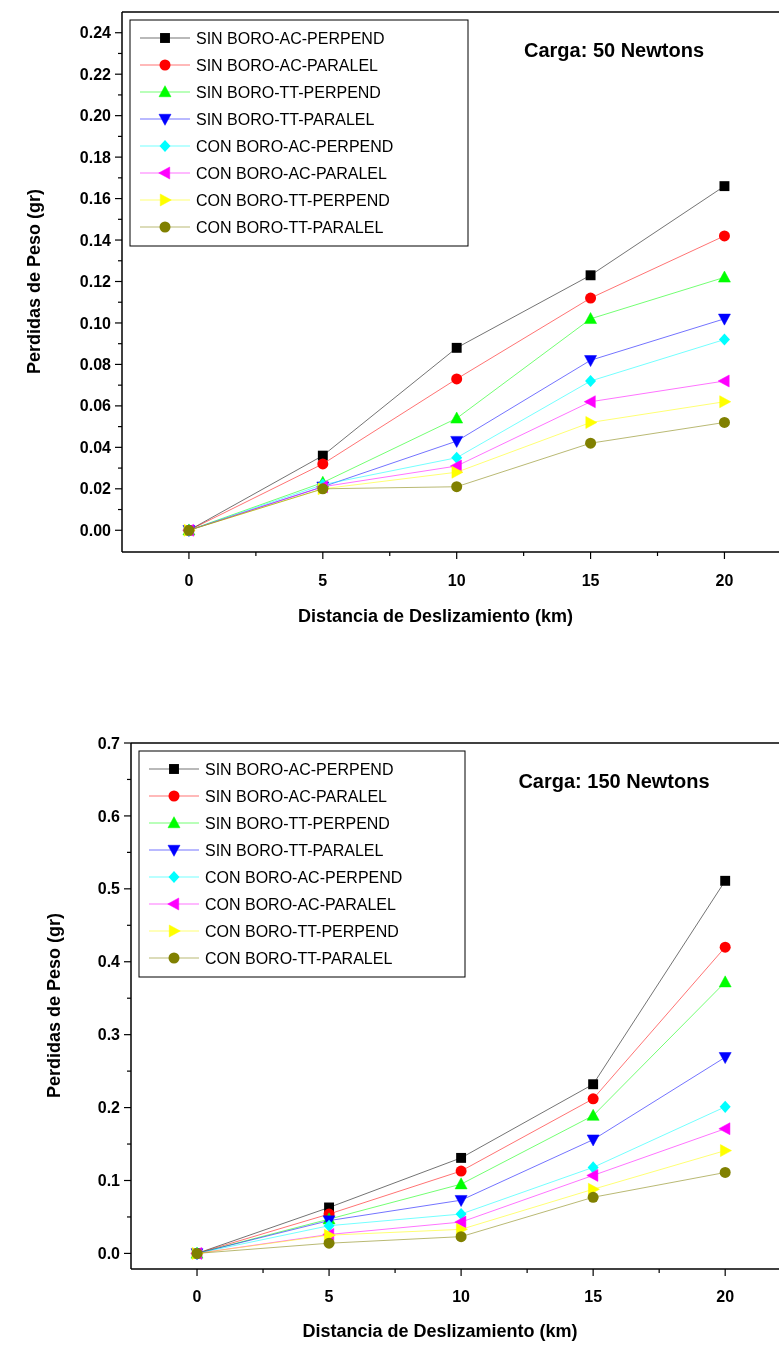  What do you see at coordinates (109, 1035) in the screenshot?
I see `y-tick-label: 0.3` at bounding box center [109, 1035].